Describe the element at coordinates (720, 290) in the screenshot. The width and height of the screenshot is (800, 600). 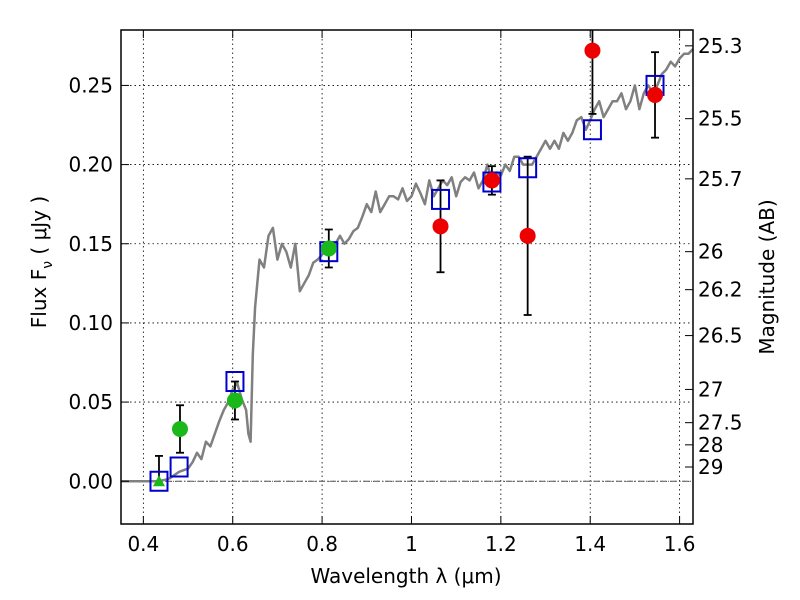
I see `y-right-tick-label: 26.2` at that location.